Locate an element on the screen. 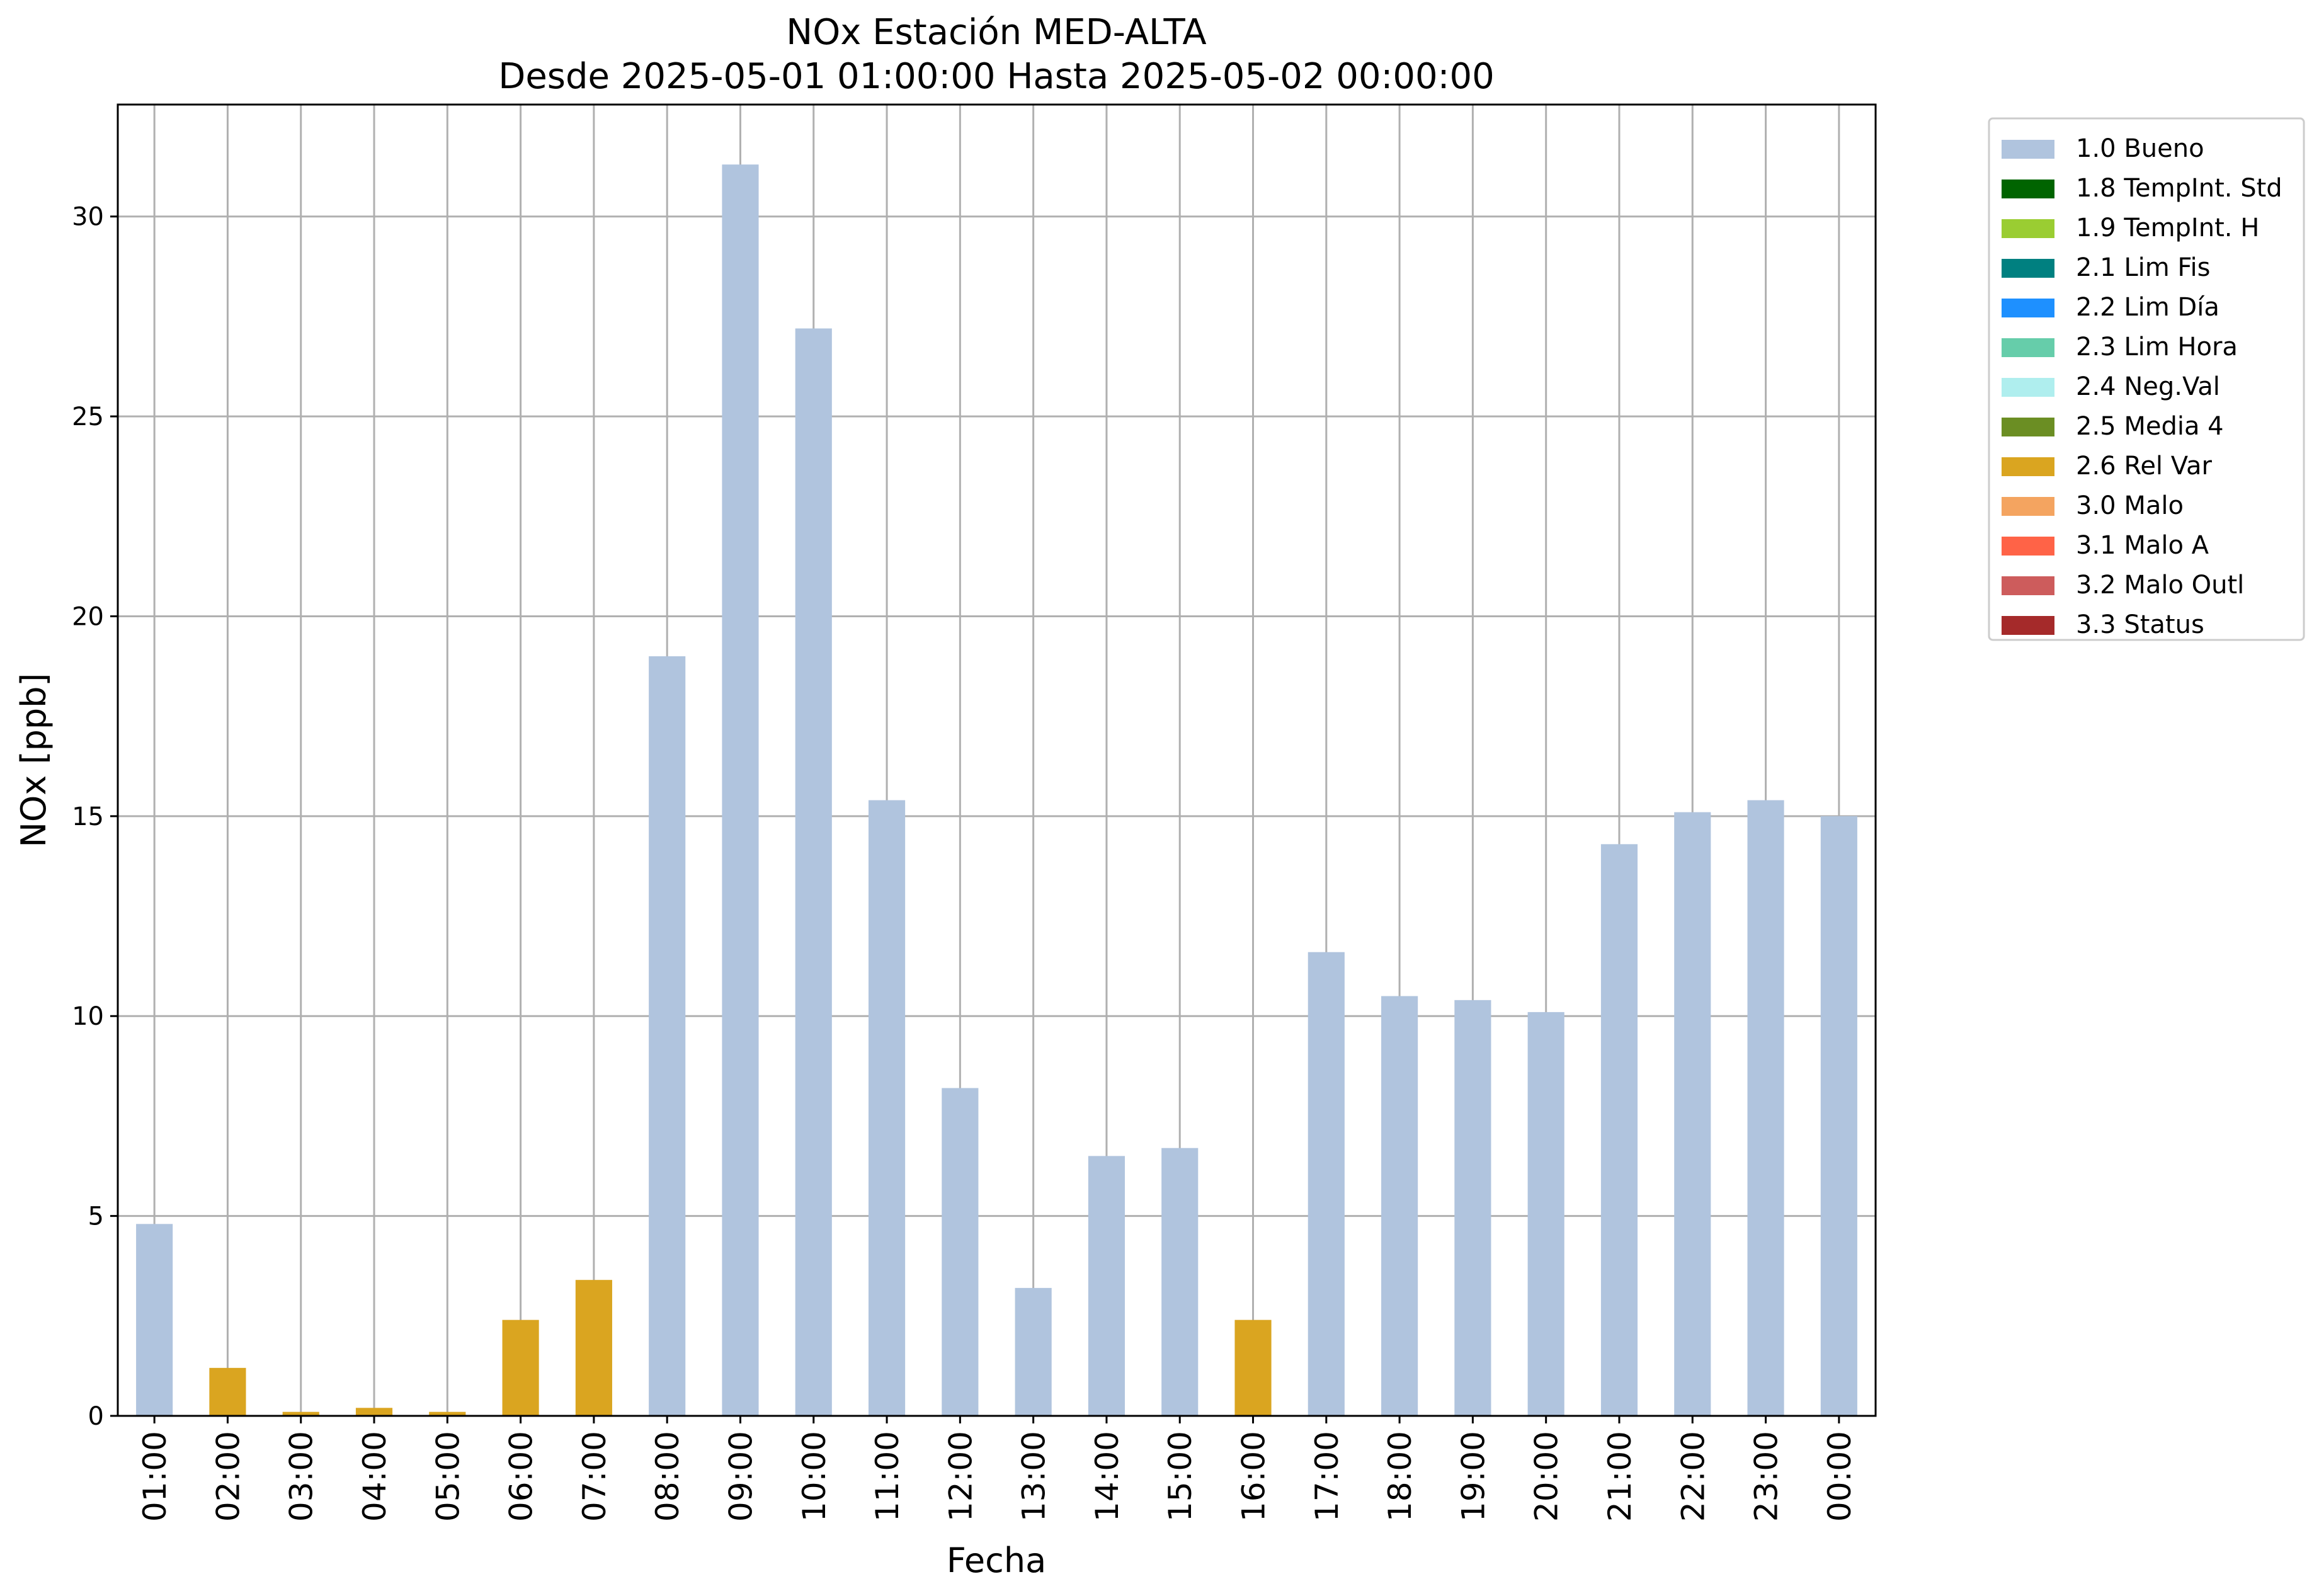  legend-label: 2.5 Media 4 is located at coordinates (2150, 426).